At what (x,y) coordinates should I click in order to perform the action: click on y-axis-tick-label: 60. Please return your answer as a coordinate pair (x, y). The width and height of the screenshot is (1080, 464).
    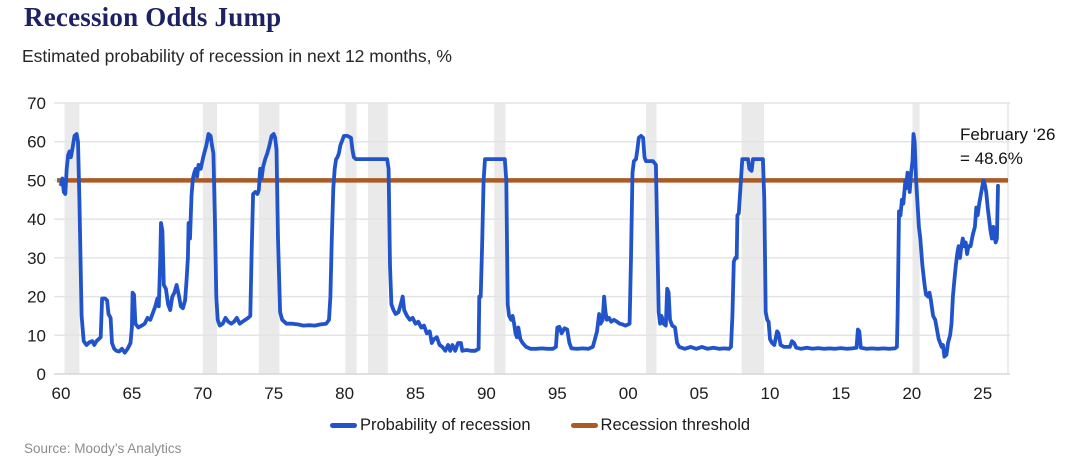
    Looking at the image, I should click on (36, 142).